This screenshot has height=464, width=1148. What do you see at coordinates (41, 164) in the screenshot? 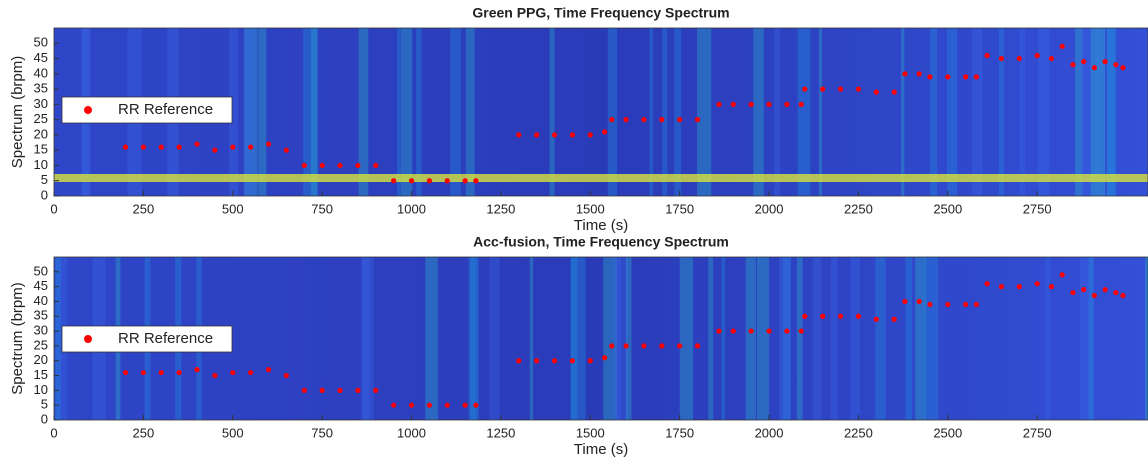
I see `y-tick-label: 10` at bounding box center [41, 164].